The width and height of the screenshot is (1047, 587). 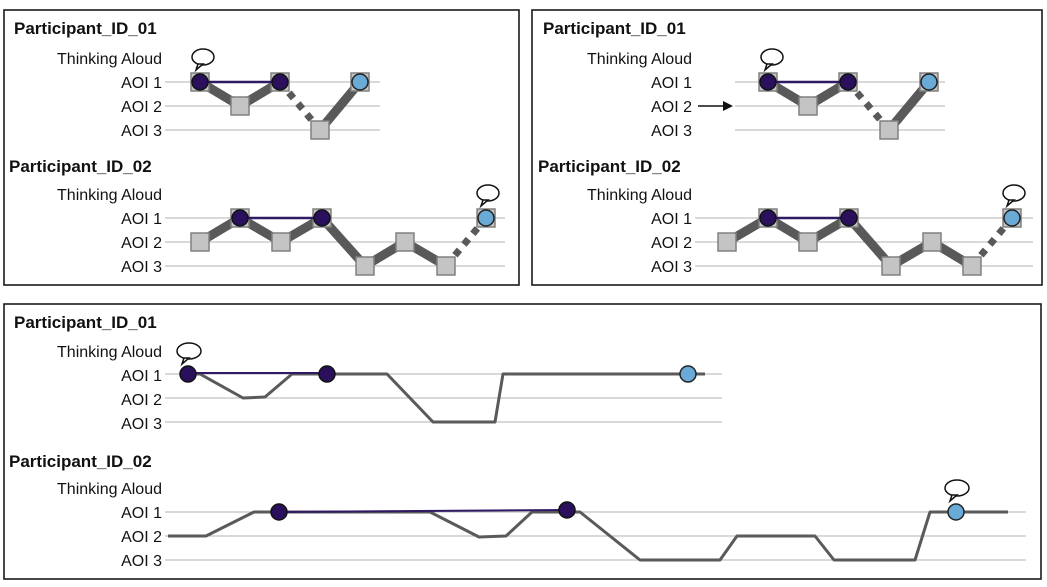 I want to click on thinking-aloud-span, so click(x=423, y=511).